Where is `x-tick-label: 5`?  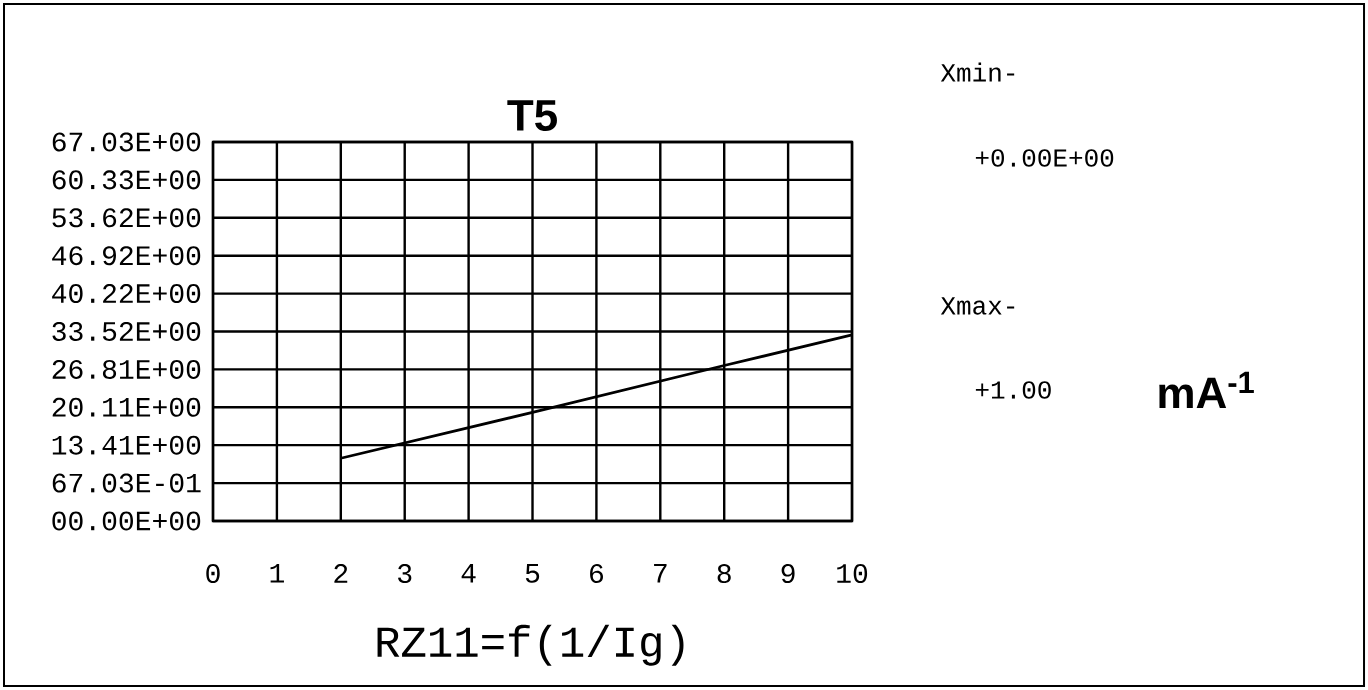 x-tick-label: 5 is located at coordinates (532, 573).